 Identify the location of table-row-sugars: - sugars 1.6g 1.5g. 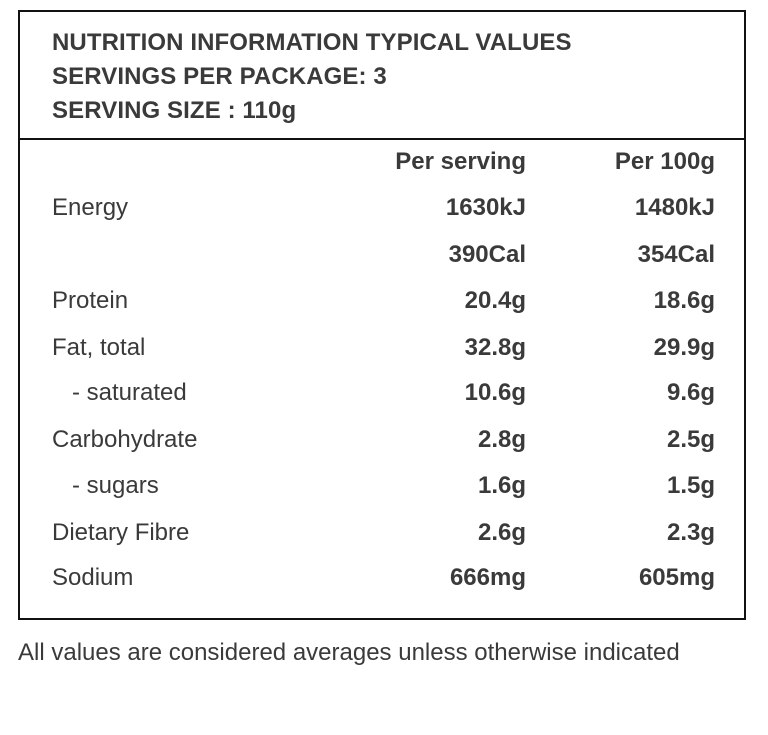
(382, 486).